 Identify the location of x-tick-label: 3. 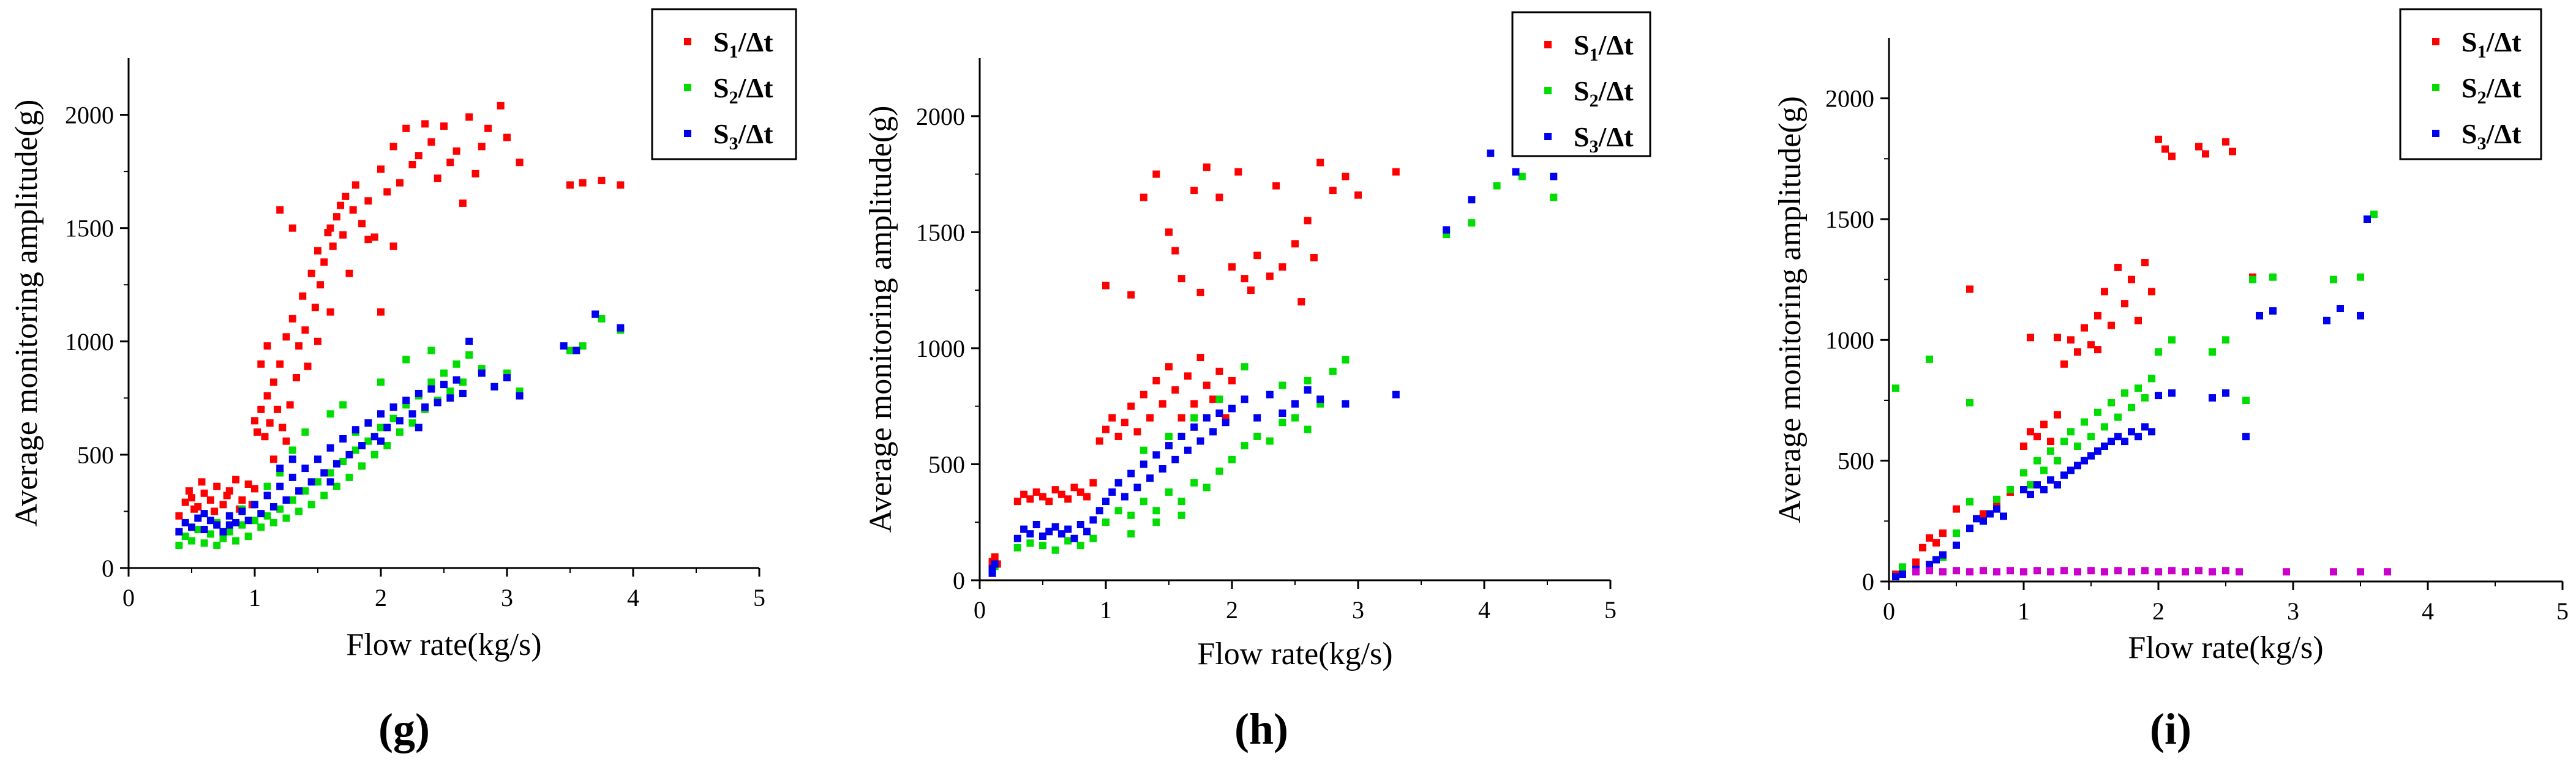
(507, 597).